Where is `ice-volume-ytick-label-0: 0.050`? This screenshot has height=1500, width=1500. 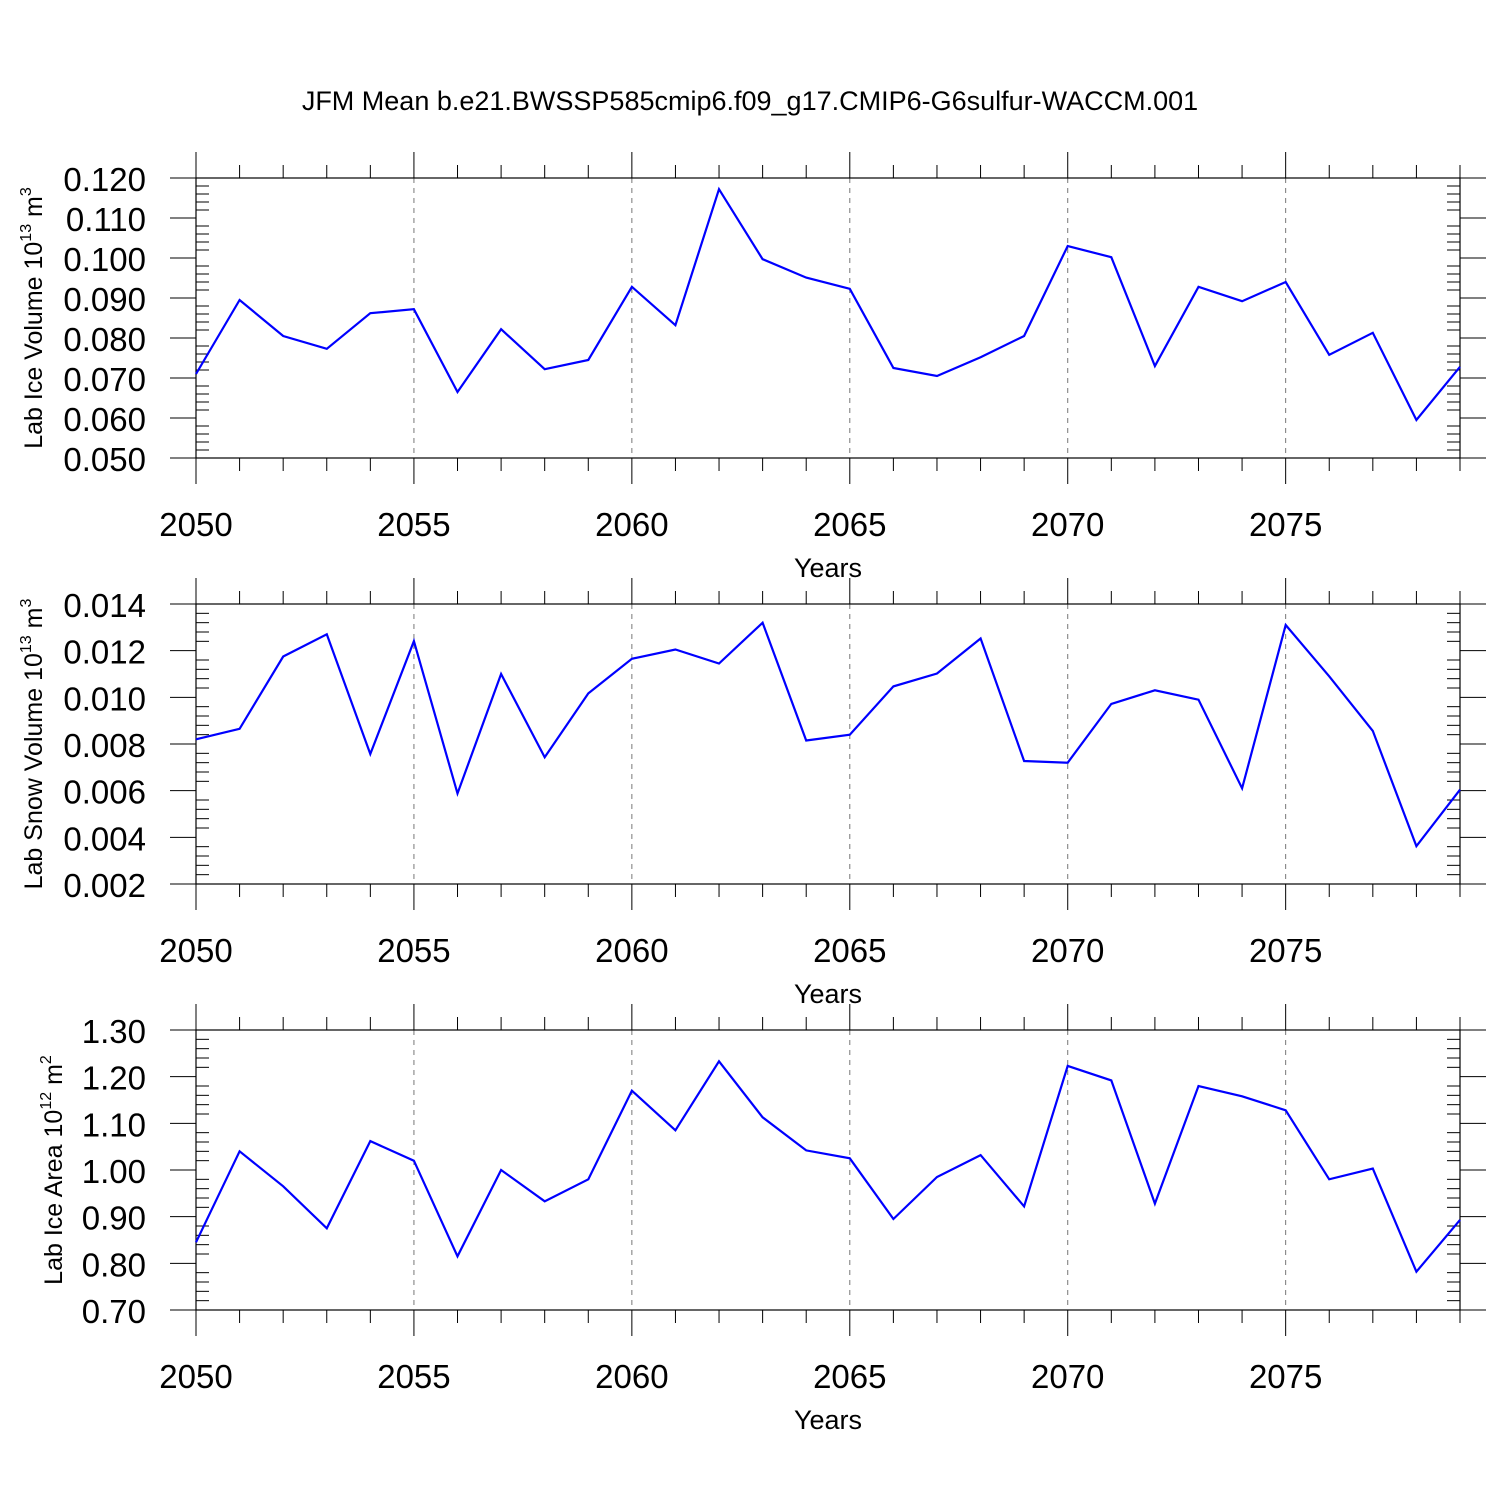 ice-volume-ytick-label-0: 0.050 is located at coordinates (104, 459).